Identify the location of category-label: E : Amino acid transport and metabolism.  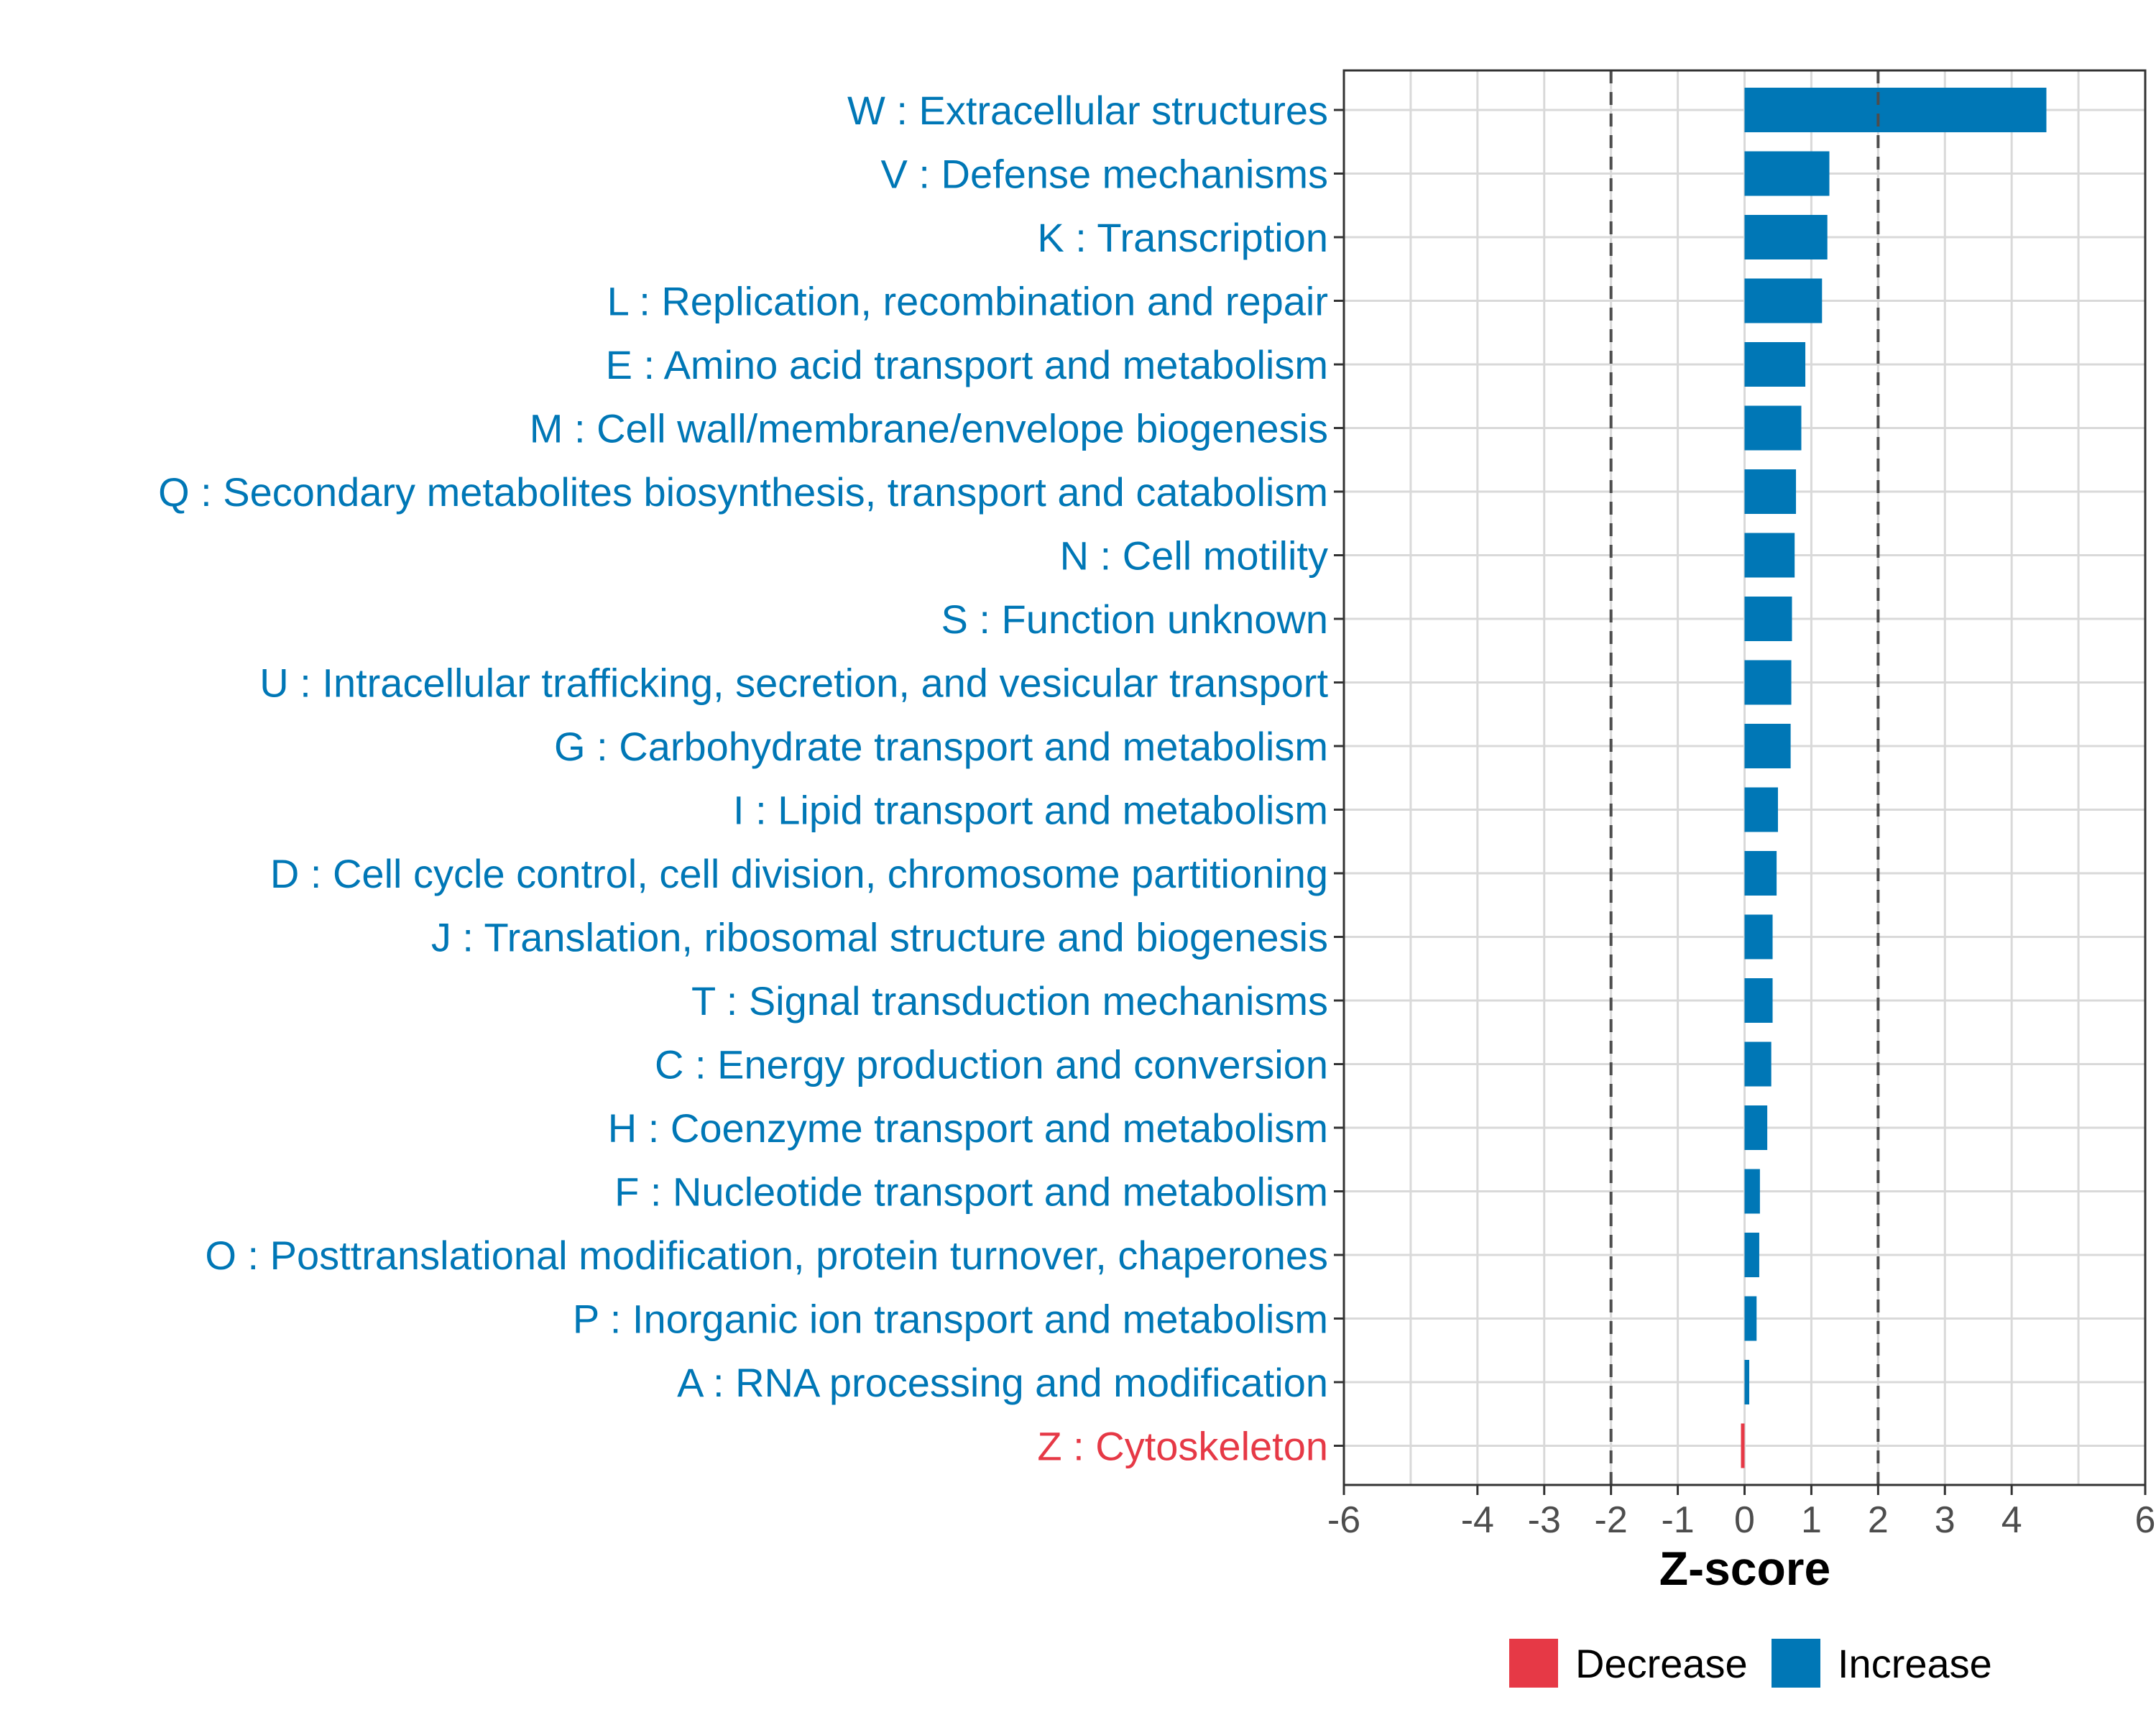
(967, 364).